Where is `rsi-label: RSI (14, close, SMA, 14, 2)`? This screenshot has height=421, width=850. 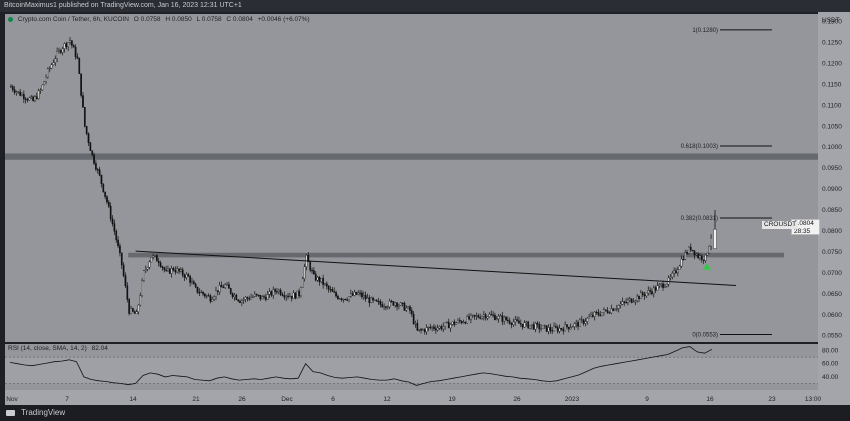 rsi-label: RSI (14, close, SMA, 14, 2) is located at coordinates (47, 348).